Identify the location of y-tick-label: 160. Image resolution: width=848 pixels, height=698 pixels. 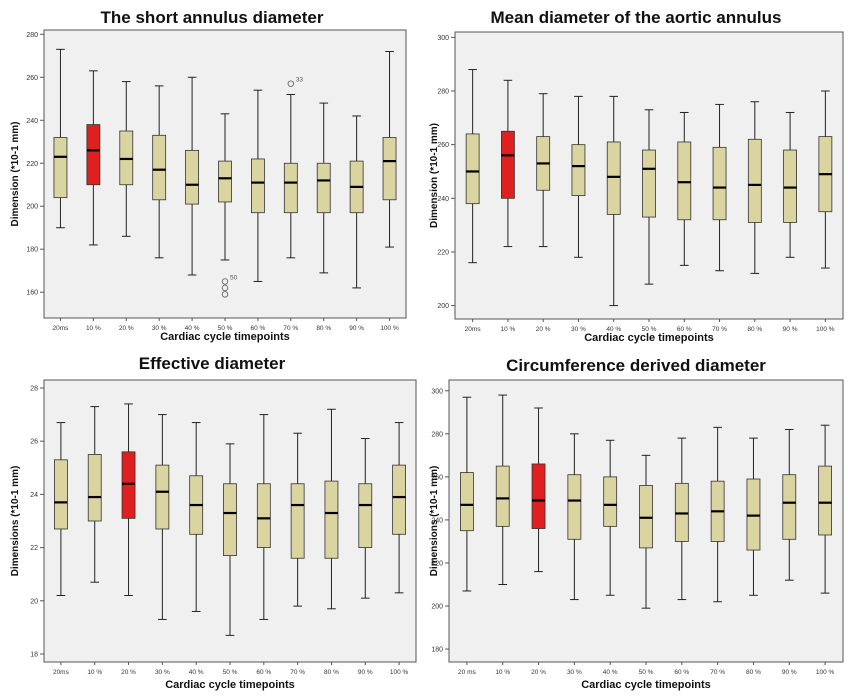
(32, 293).